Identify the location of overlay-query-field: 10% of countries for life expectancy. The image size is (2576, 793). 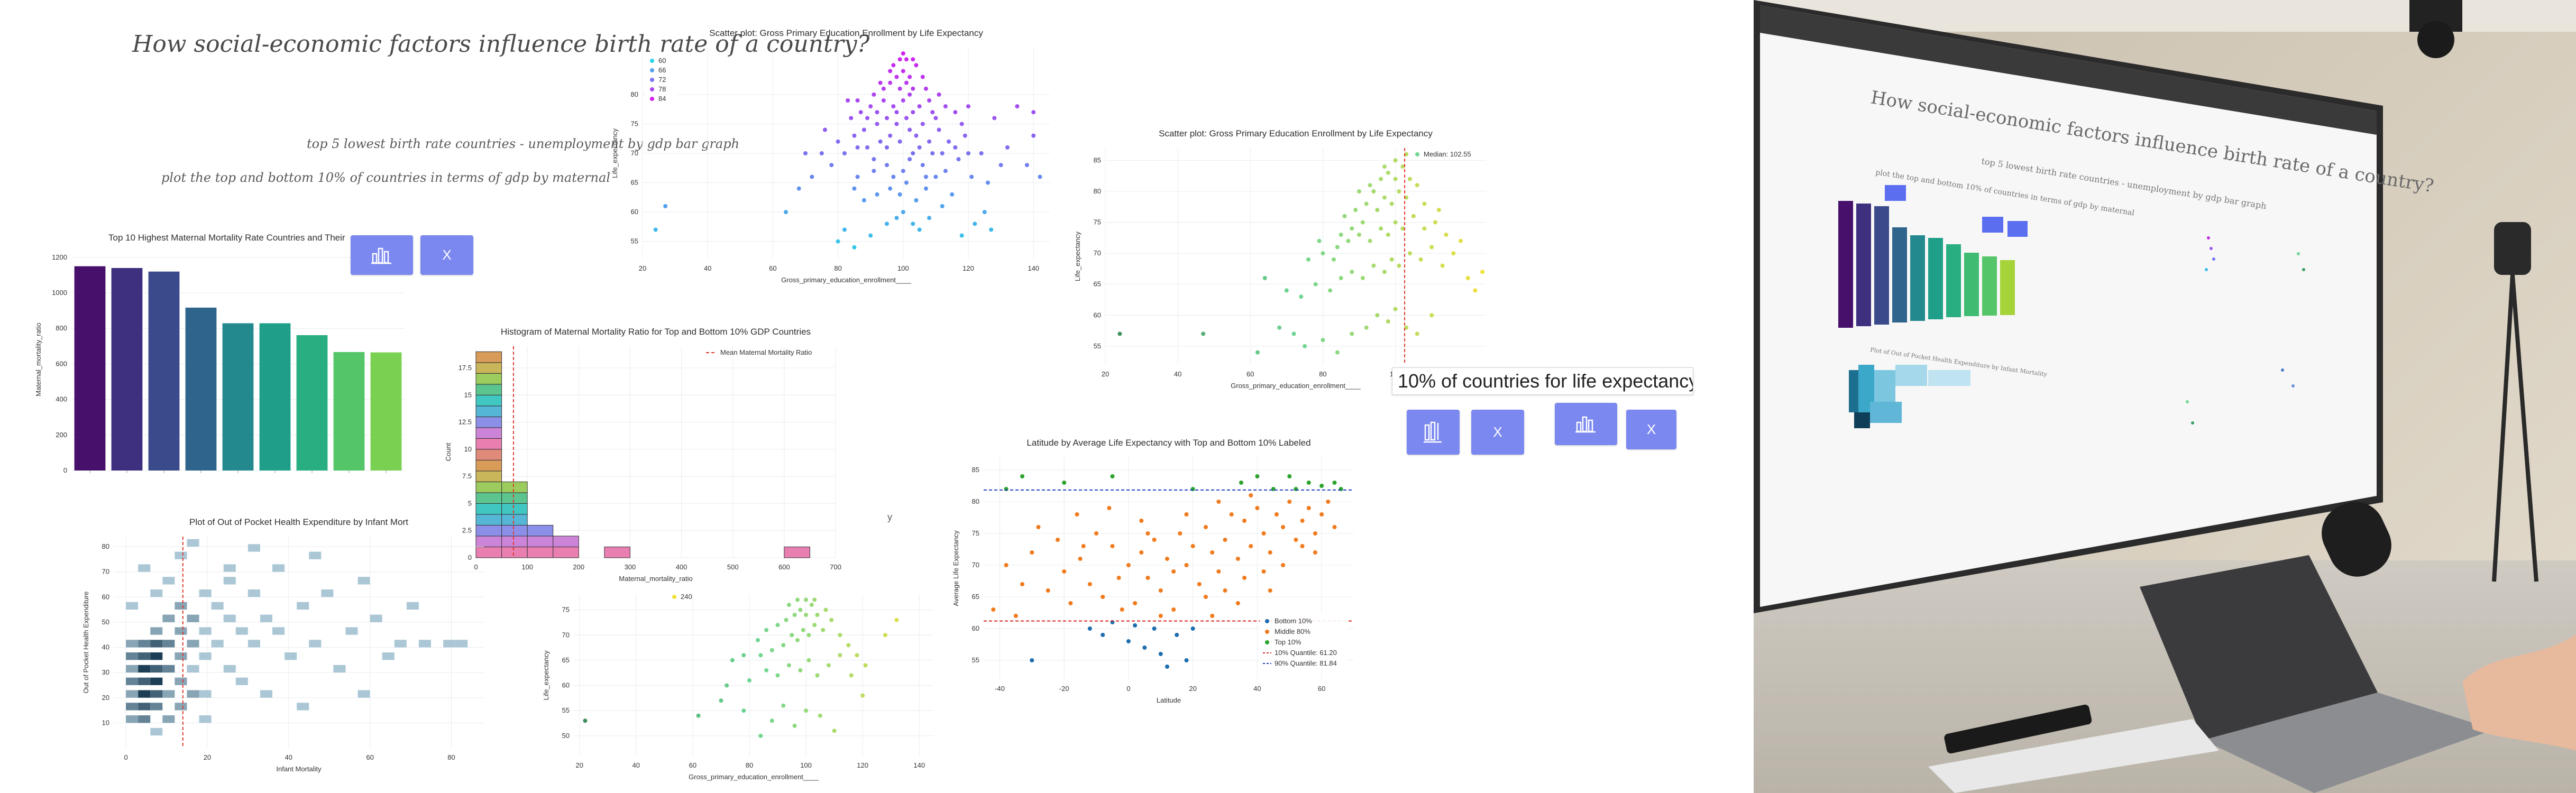
(1542, 381).